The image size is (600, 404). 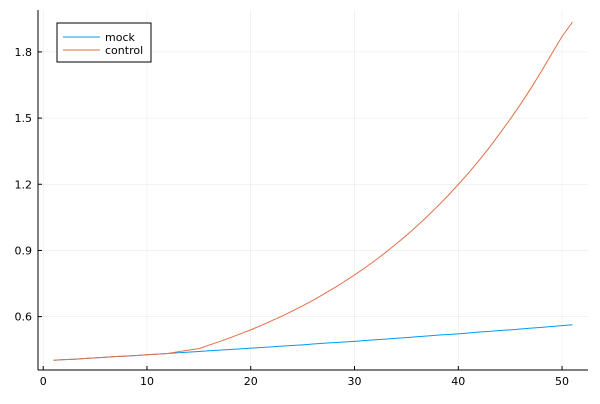 I want to click on x-tick-label: 20, so click(x=251, y=381).